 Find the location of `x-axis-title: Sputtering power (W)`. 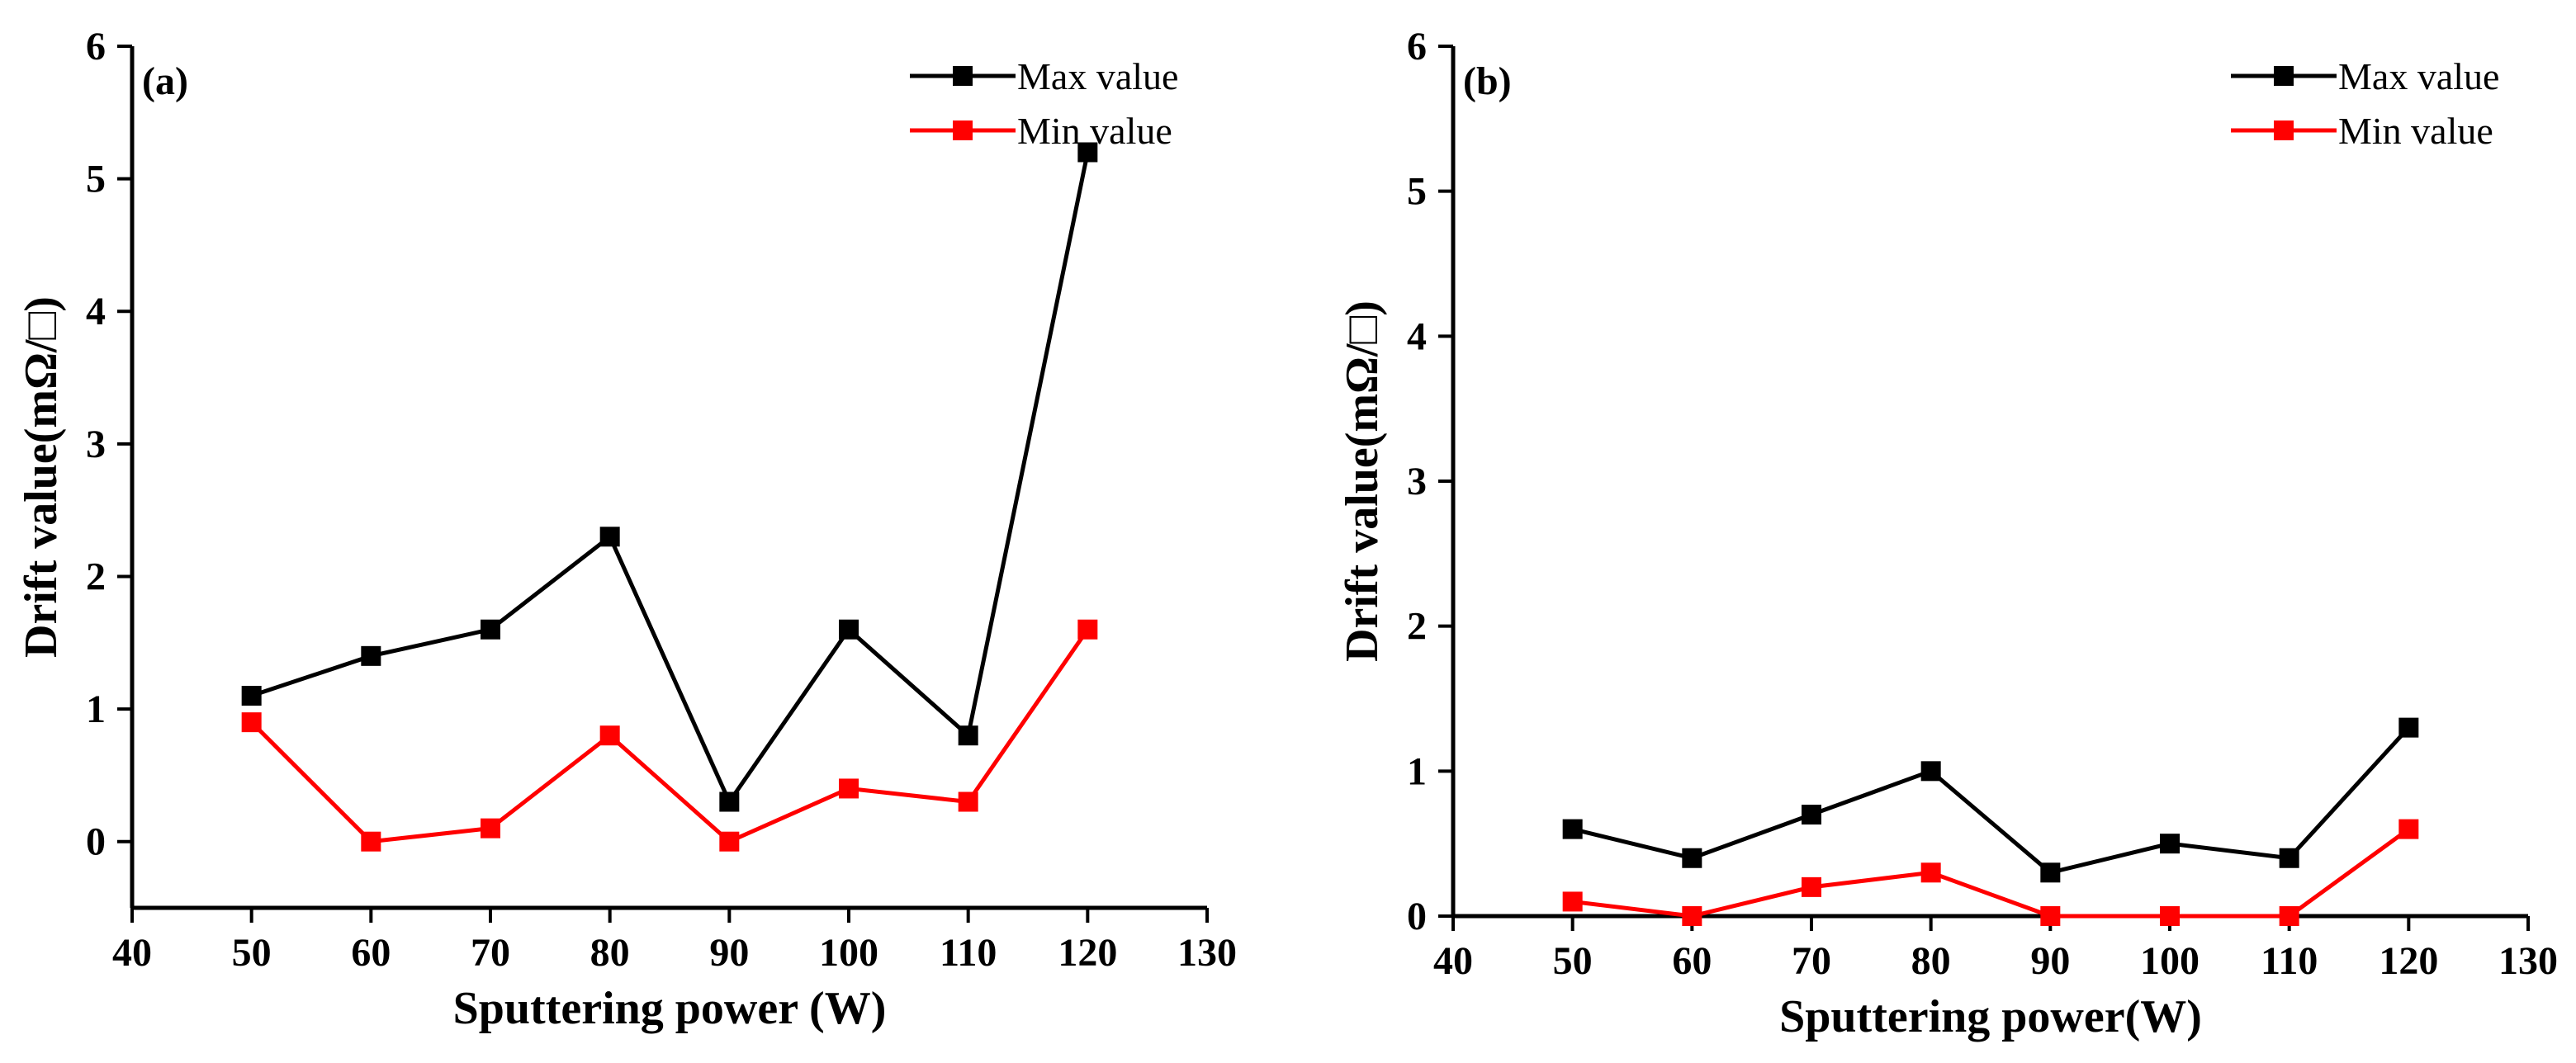

x-axis-title: Sputtering power (W) is located at coordinates (670, 1008).